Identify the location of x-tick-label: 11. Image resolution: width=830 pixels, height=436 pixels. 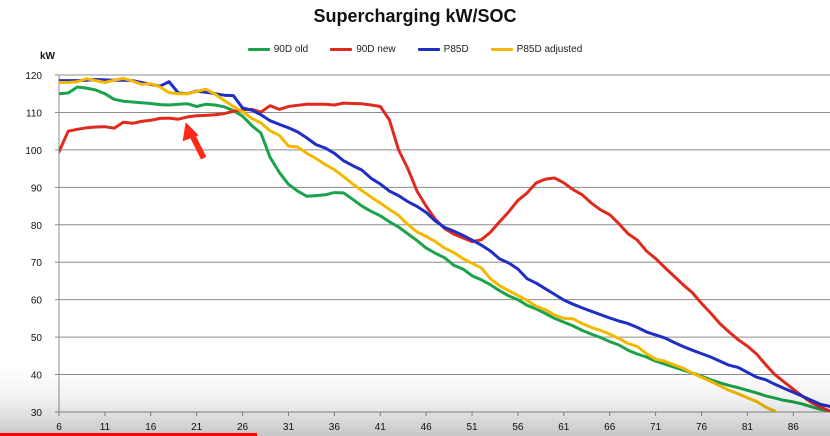
(105, 427).